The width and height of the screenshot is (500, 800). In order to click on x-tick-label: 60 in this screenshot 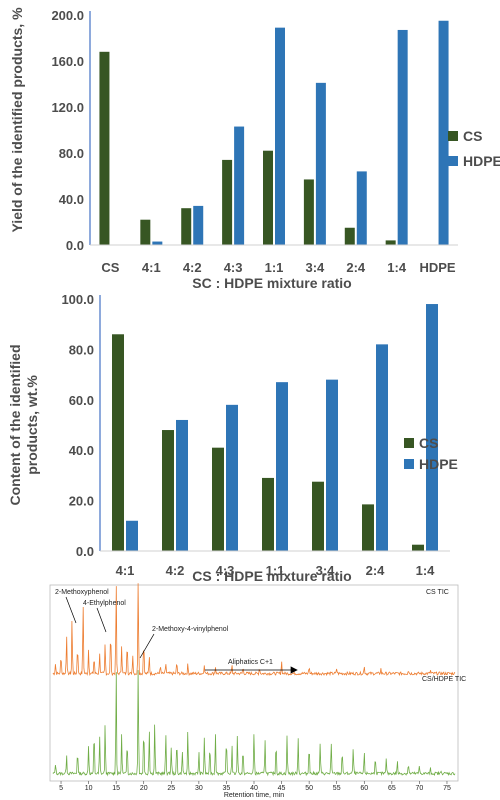, I will do `click(364, 788)`.